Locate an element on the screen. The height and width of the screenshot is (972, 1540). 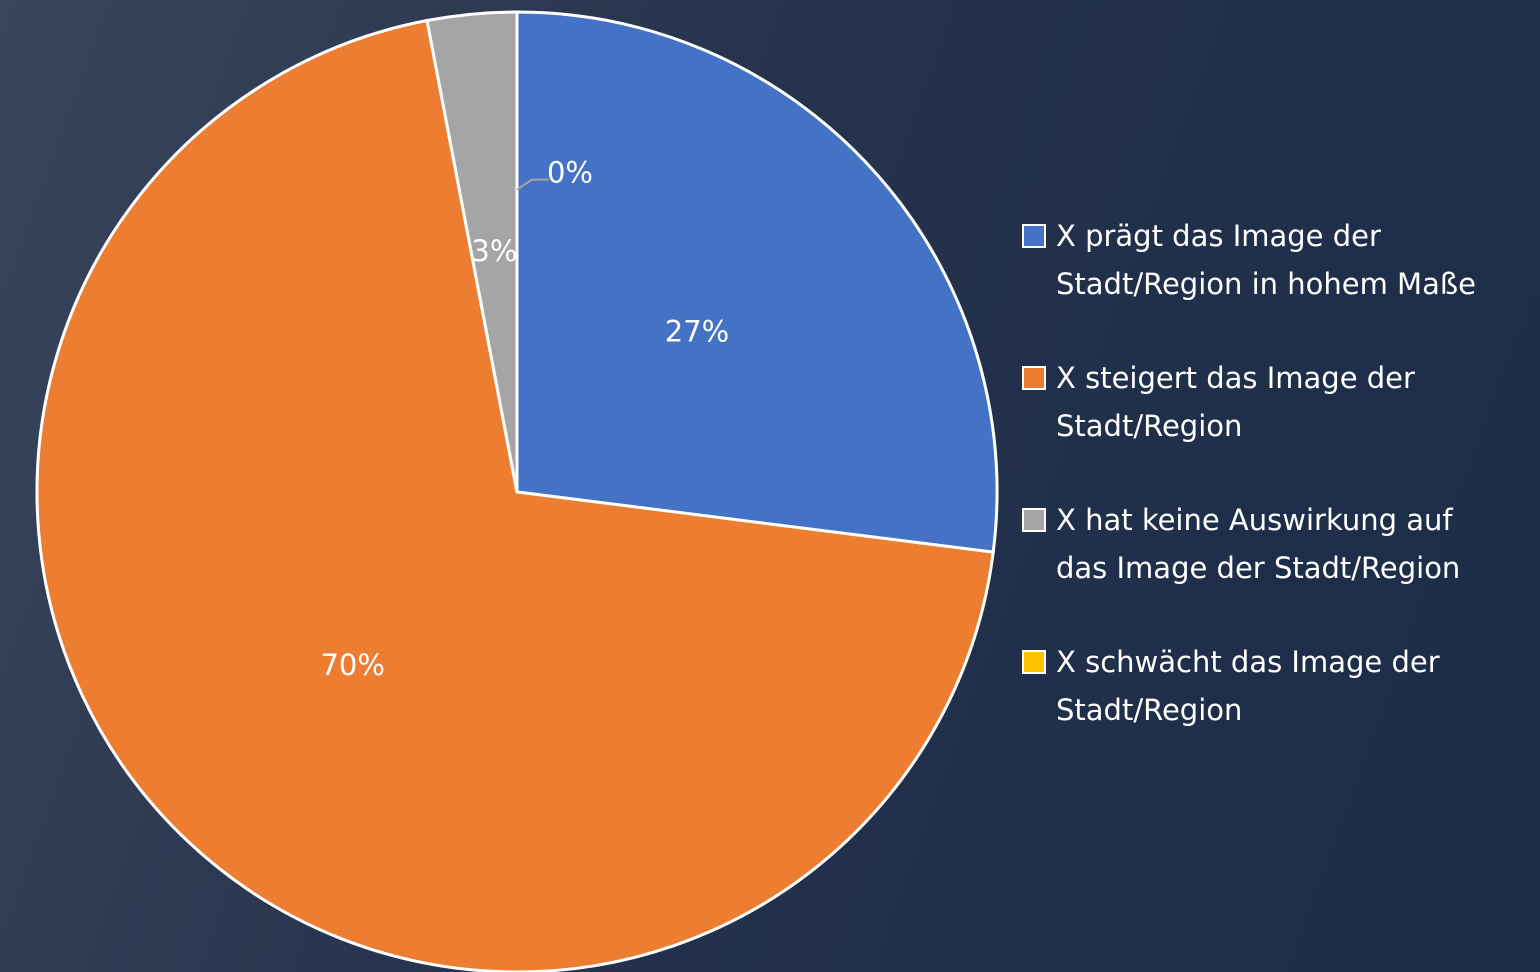
legend-item: X schwächt das Image der Stadt/Region is located at coordinates (1272, 686).